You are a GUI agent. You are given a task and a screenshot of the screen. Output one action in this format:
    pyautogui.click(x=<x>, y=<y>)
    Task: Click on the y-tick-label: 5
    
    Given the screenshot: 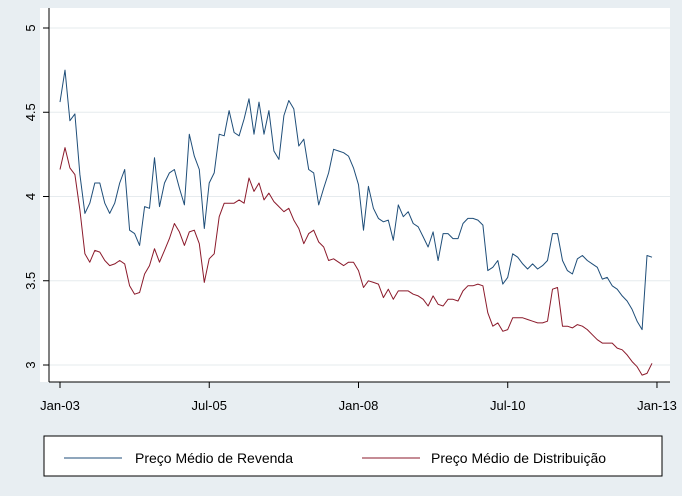 What is the action you would take?
    pyautogui.click(x=30, y=27)
    